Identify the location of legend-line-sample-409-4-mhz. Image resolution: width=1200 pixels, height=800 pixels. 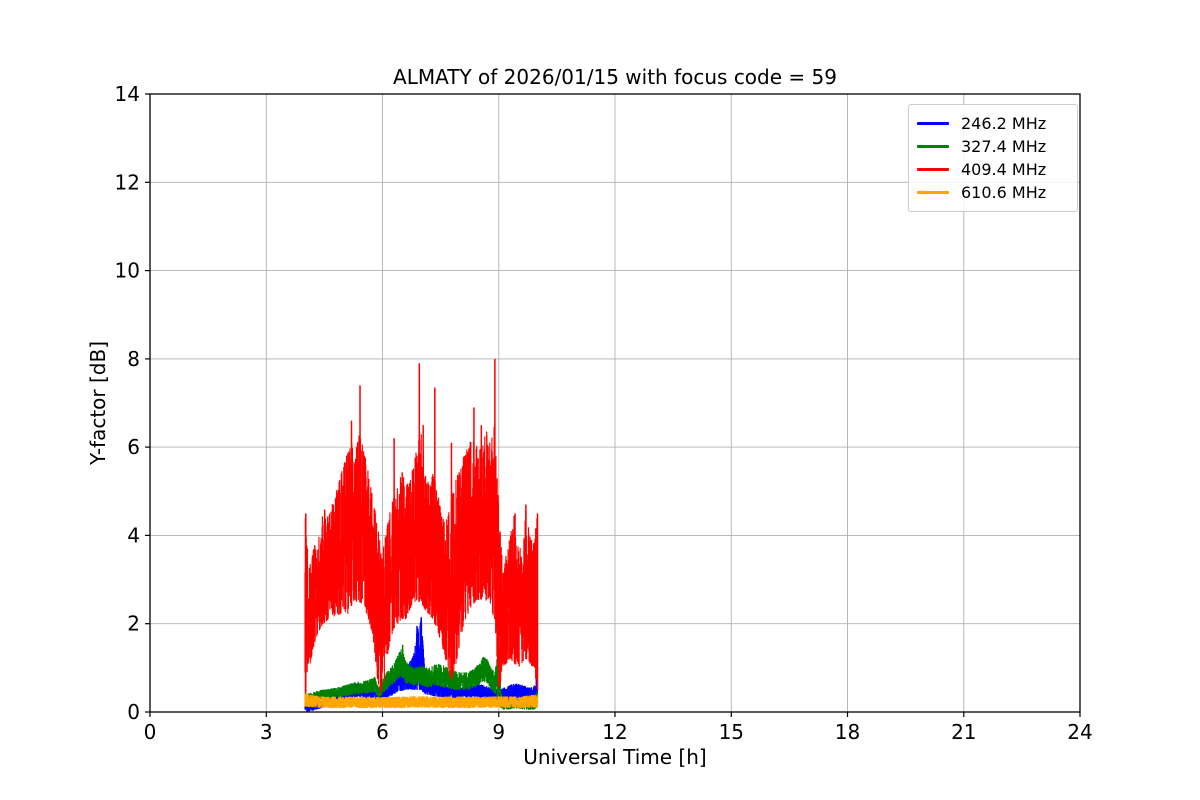
(933, 169).